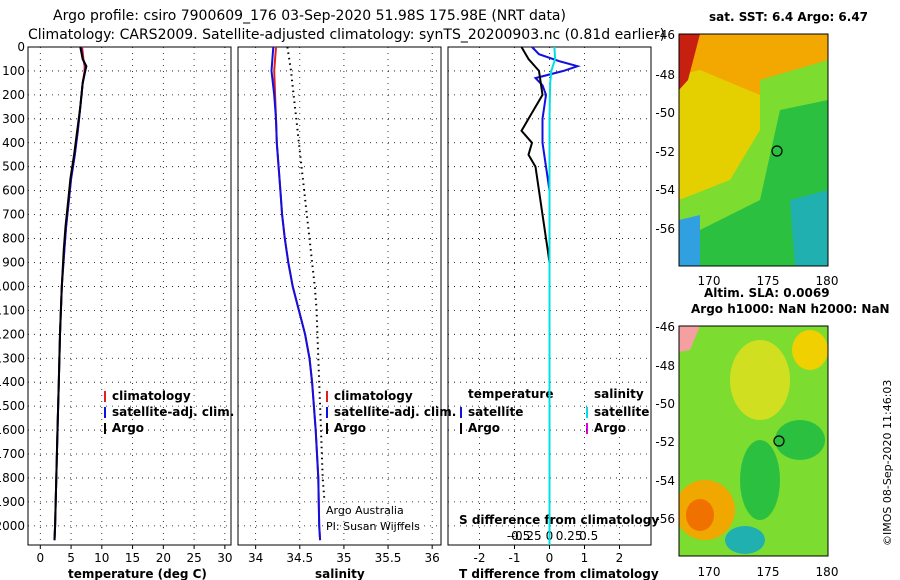 The height and width of the screenshot is (580, 900). Describe the element at coordinates (12, 286) in the screenshot. I see `depth-tick-label: 1000` at that location.